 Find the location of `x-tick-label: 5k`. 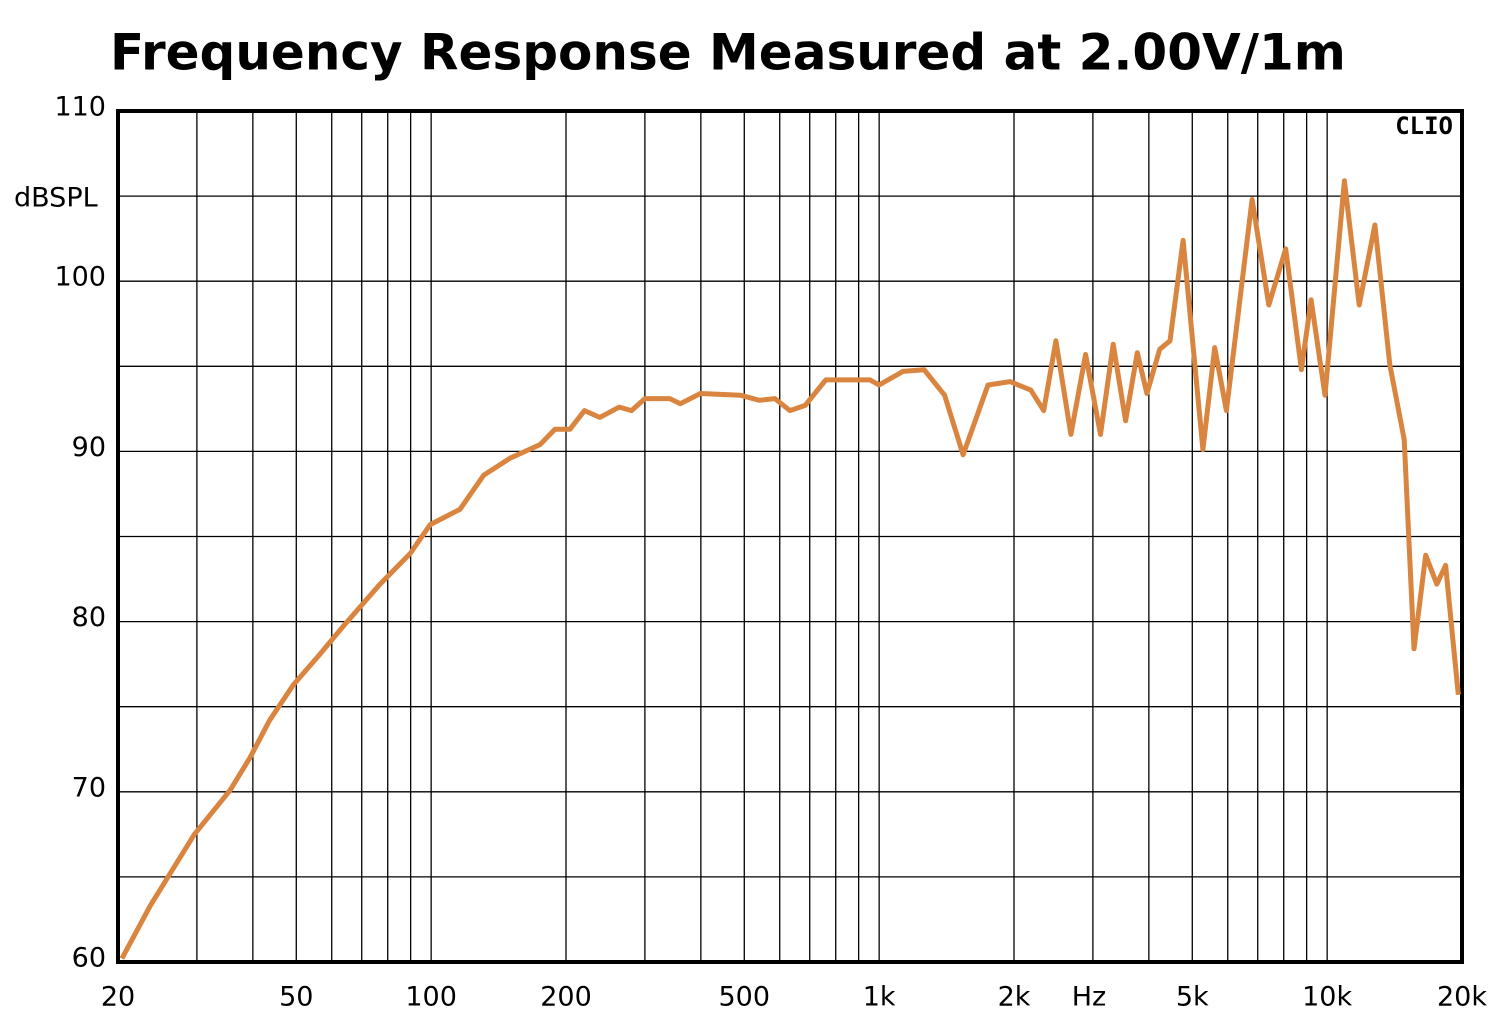

x-tick-label: 5k is located at coordinates (1192, 997).